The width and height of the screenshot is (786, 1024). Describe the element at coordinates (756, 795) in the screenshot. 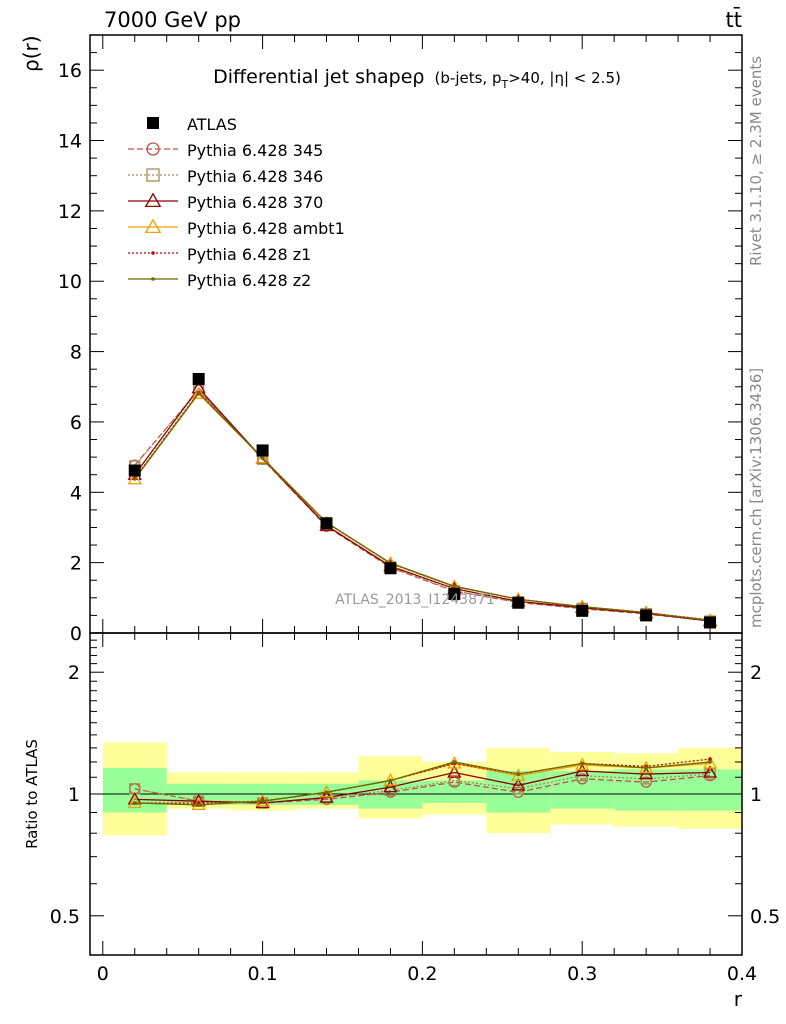

I see `ratio-y-tick-label-right: 1` at that location.